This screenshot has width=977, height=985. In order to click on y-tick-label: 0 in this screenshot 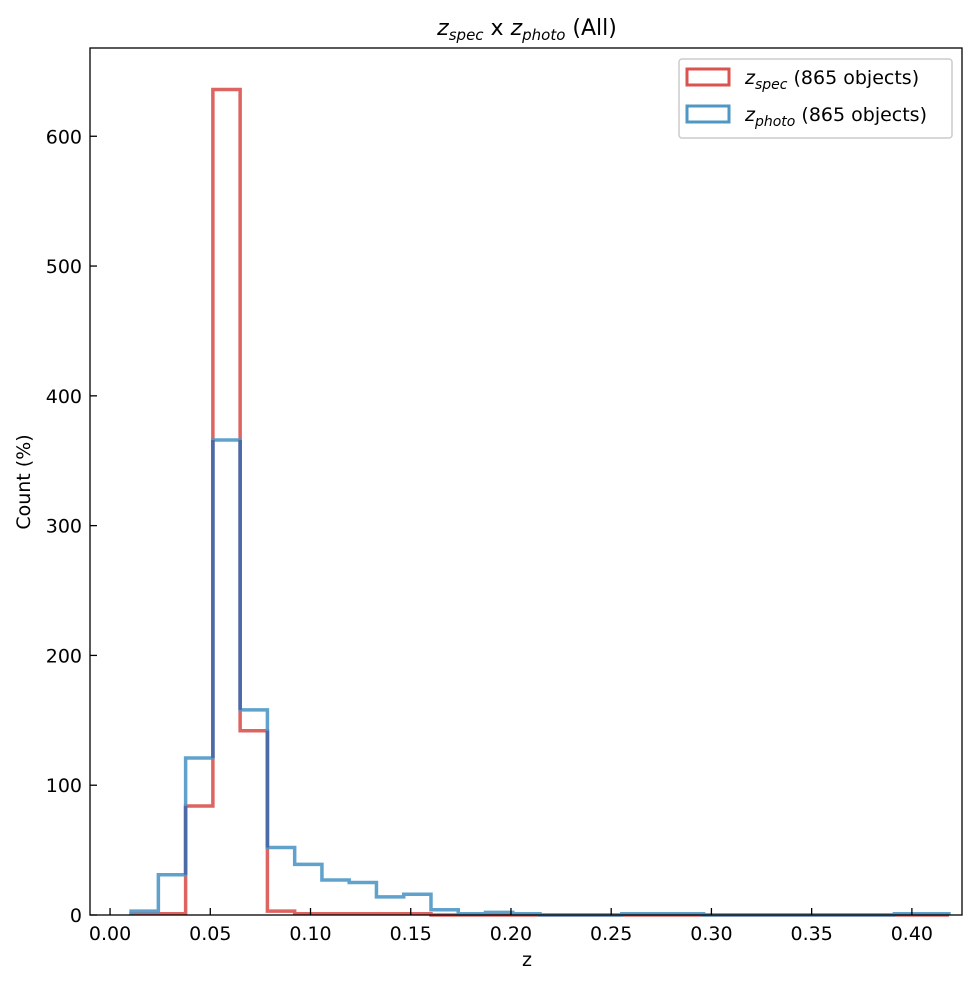, I will do `click(76, 916)`.